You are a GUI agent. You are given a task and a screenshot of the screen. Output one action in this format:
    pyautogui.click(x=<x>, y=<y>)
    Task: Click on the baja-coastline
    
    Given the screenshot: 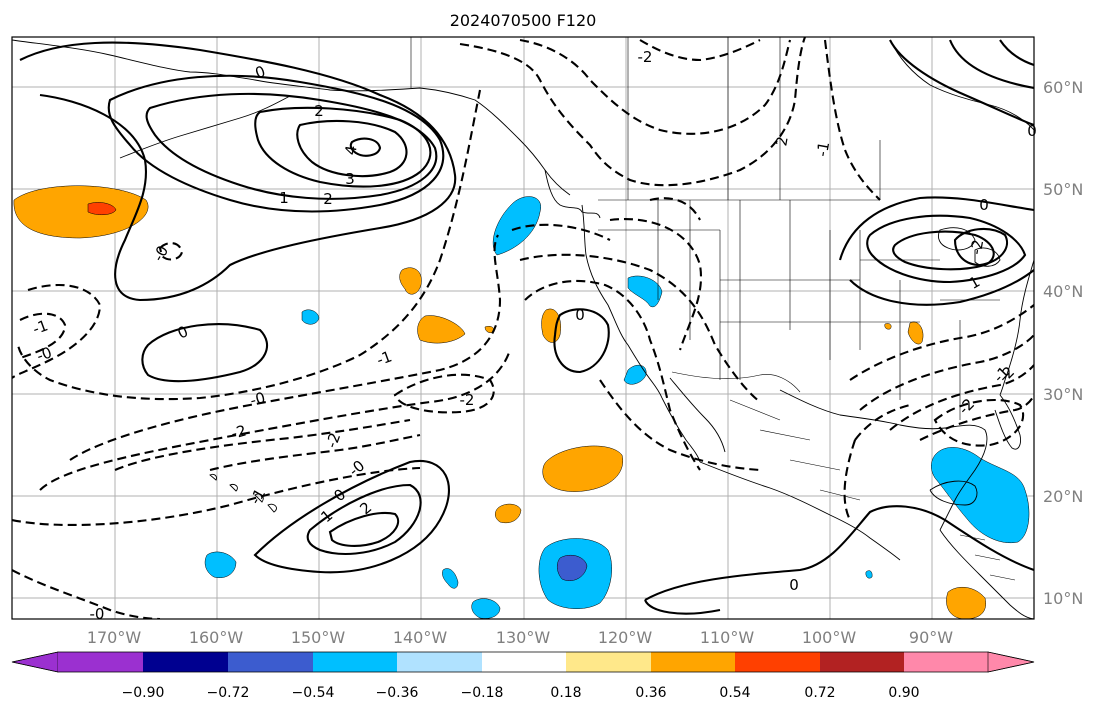 What is the action you would take?
    pyautogui.click(x=693, y=420)
    